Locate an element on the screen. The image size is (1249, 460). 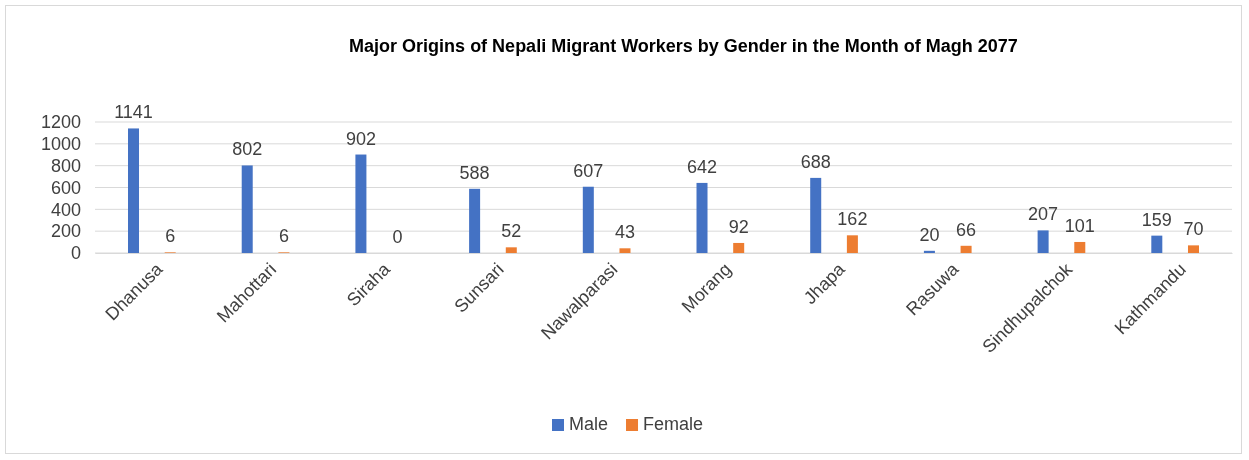
data-label: 902 is located at coordinates (360, 138).